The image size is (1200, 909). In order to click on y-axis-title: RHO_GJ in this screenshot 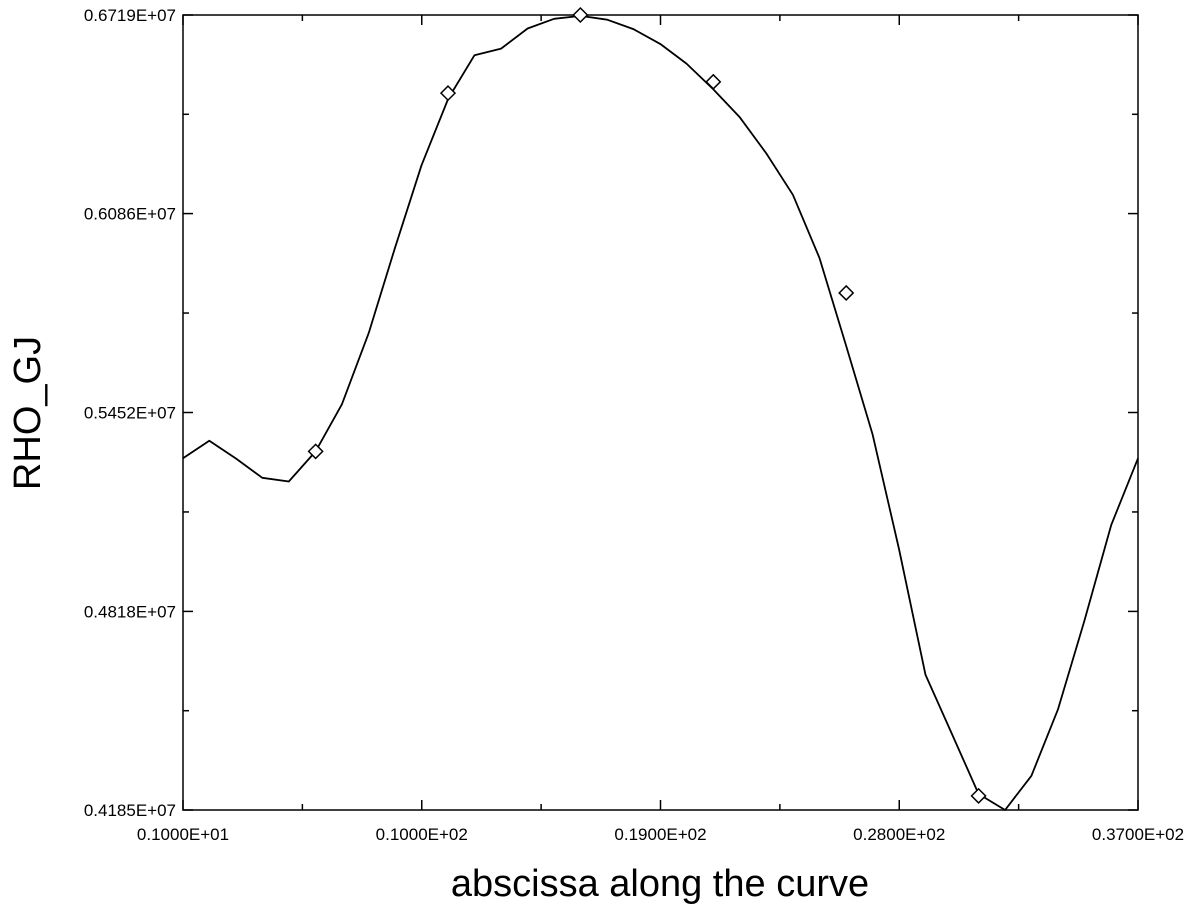, I will do `click(28, 413)`.